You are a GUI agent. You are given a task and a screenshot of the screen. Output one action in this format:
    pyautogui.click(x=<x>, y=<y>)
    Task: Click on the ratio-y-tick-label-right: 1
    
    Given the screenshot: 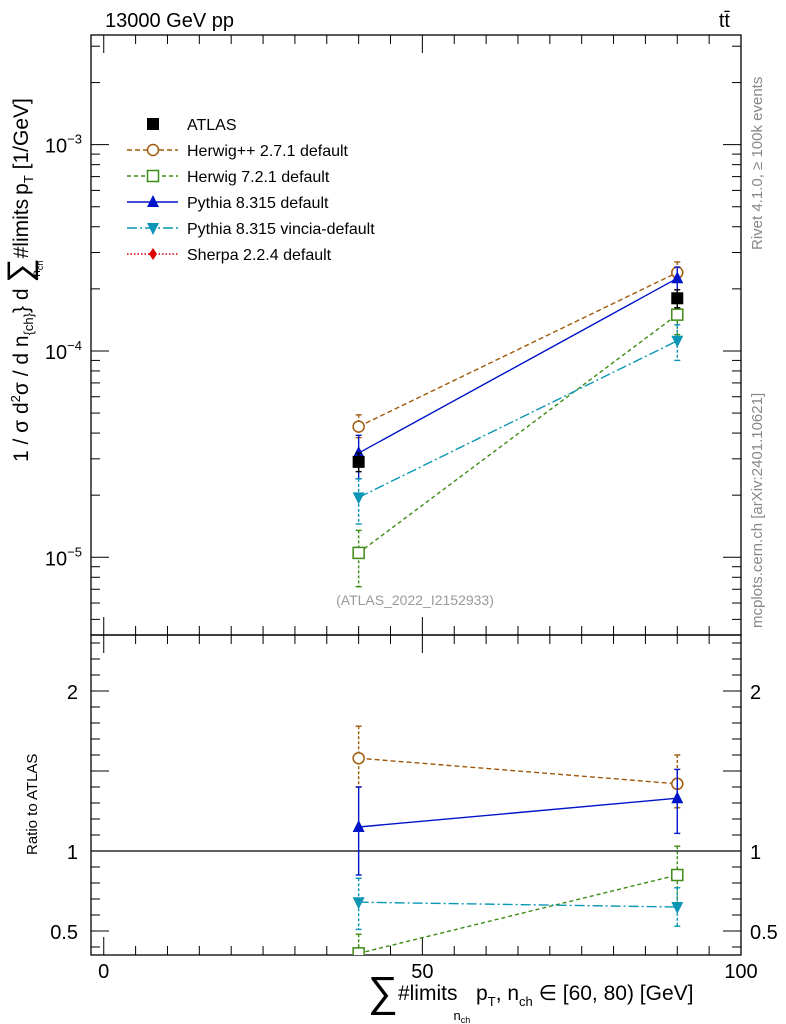 What is the action you would take?
    pyautogui.click(x=755, y=853)
    